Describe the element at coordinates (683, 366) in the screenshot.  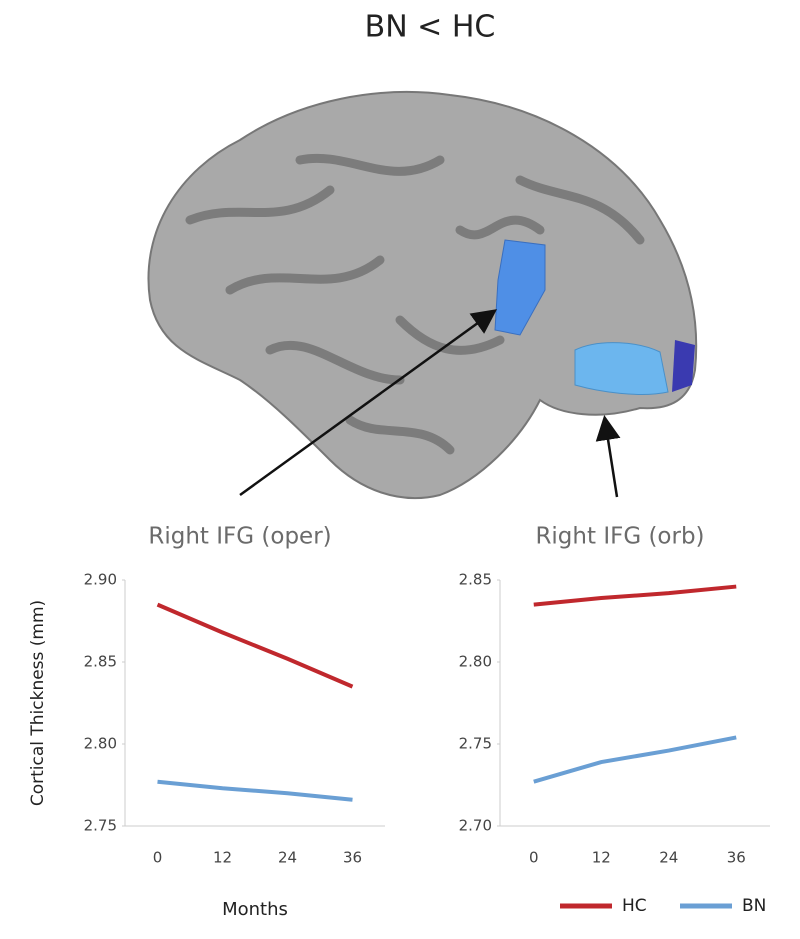
I see `region-frontal-pole` at that location.